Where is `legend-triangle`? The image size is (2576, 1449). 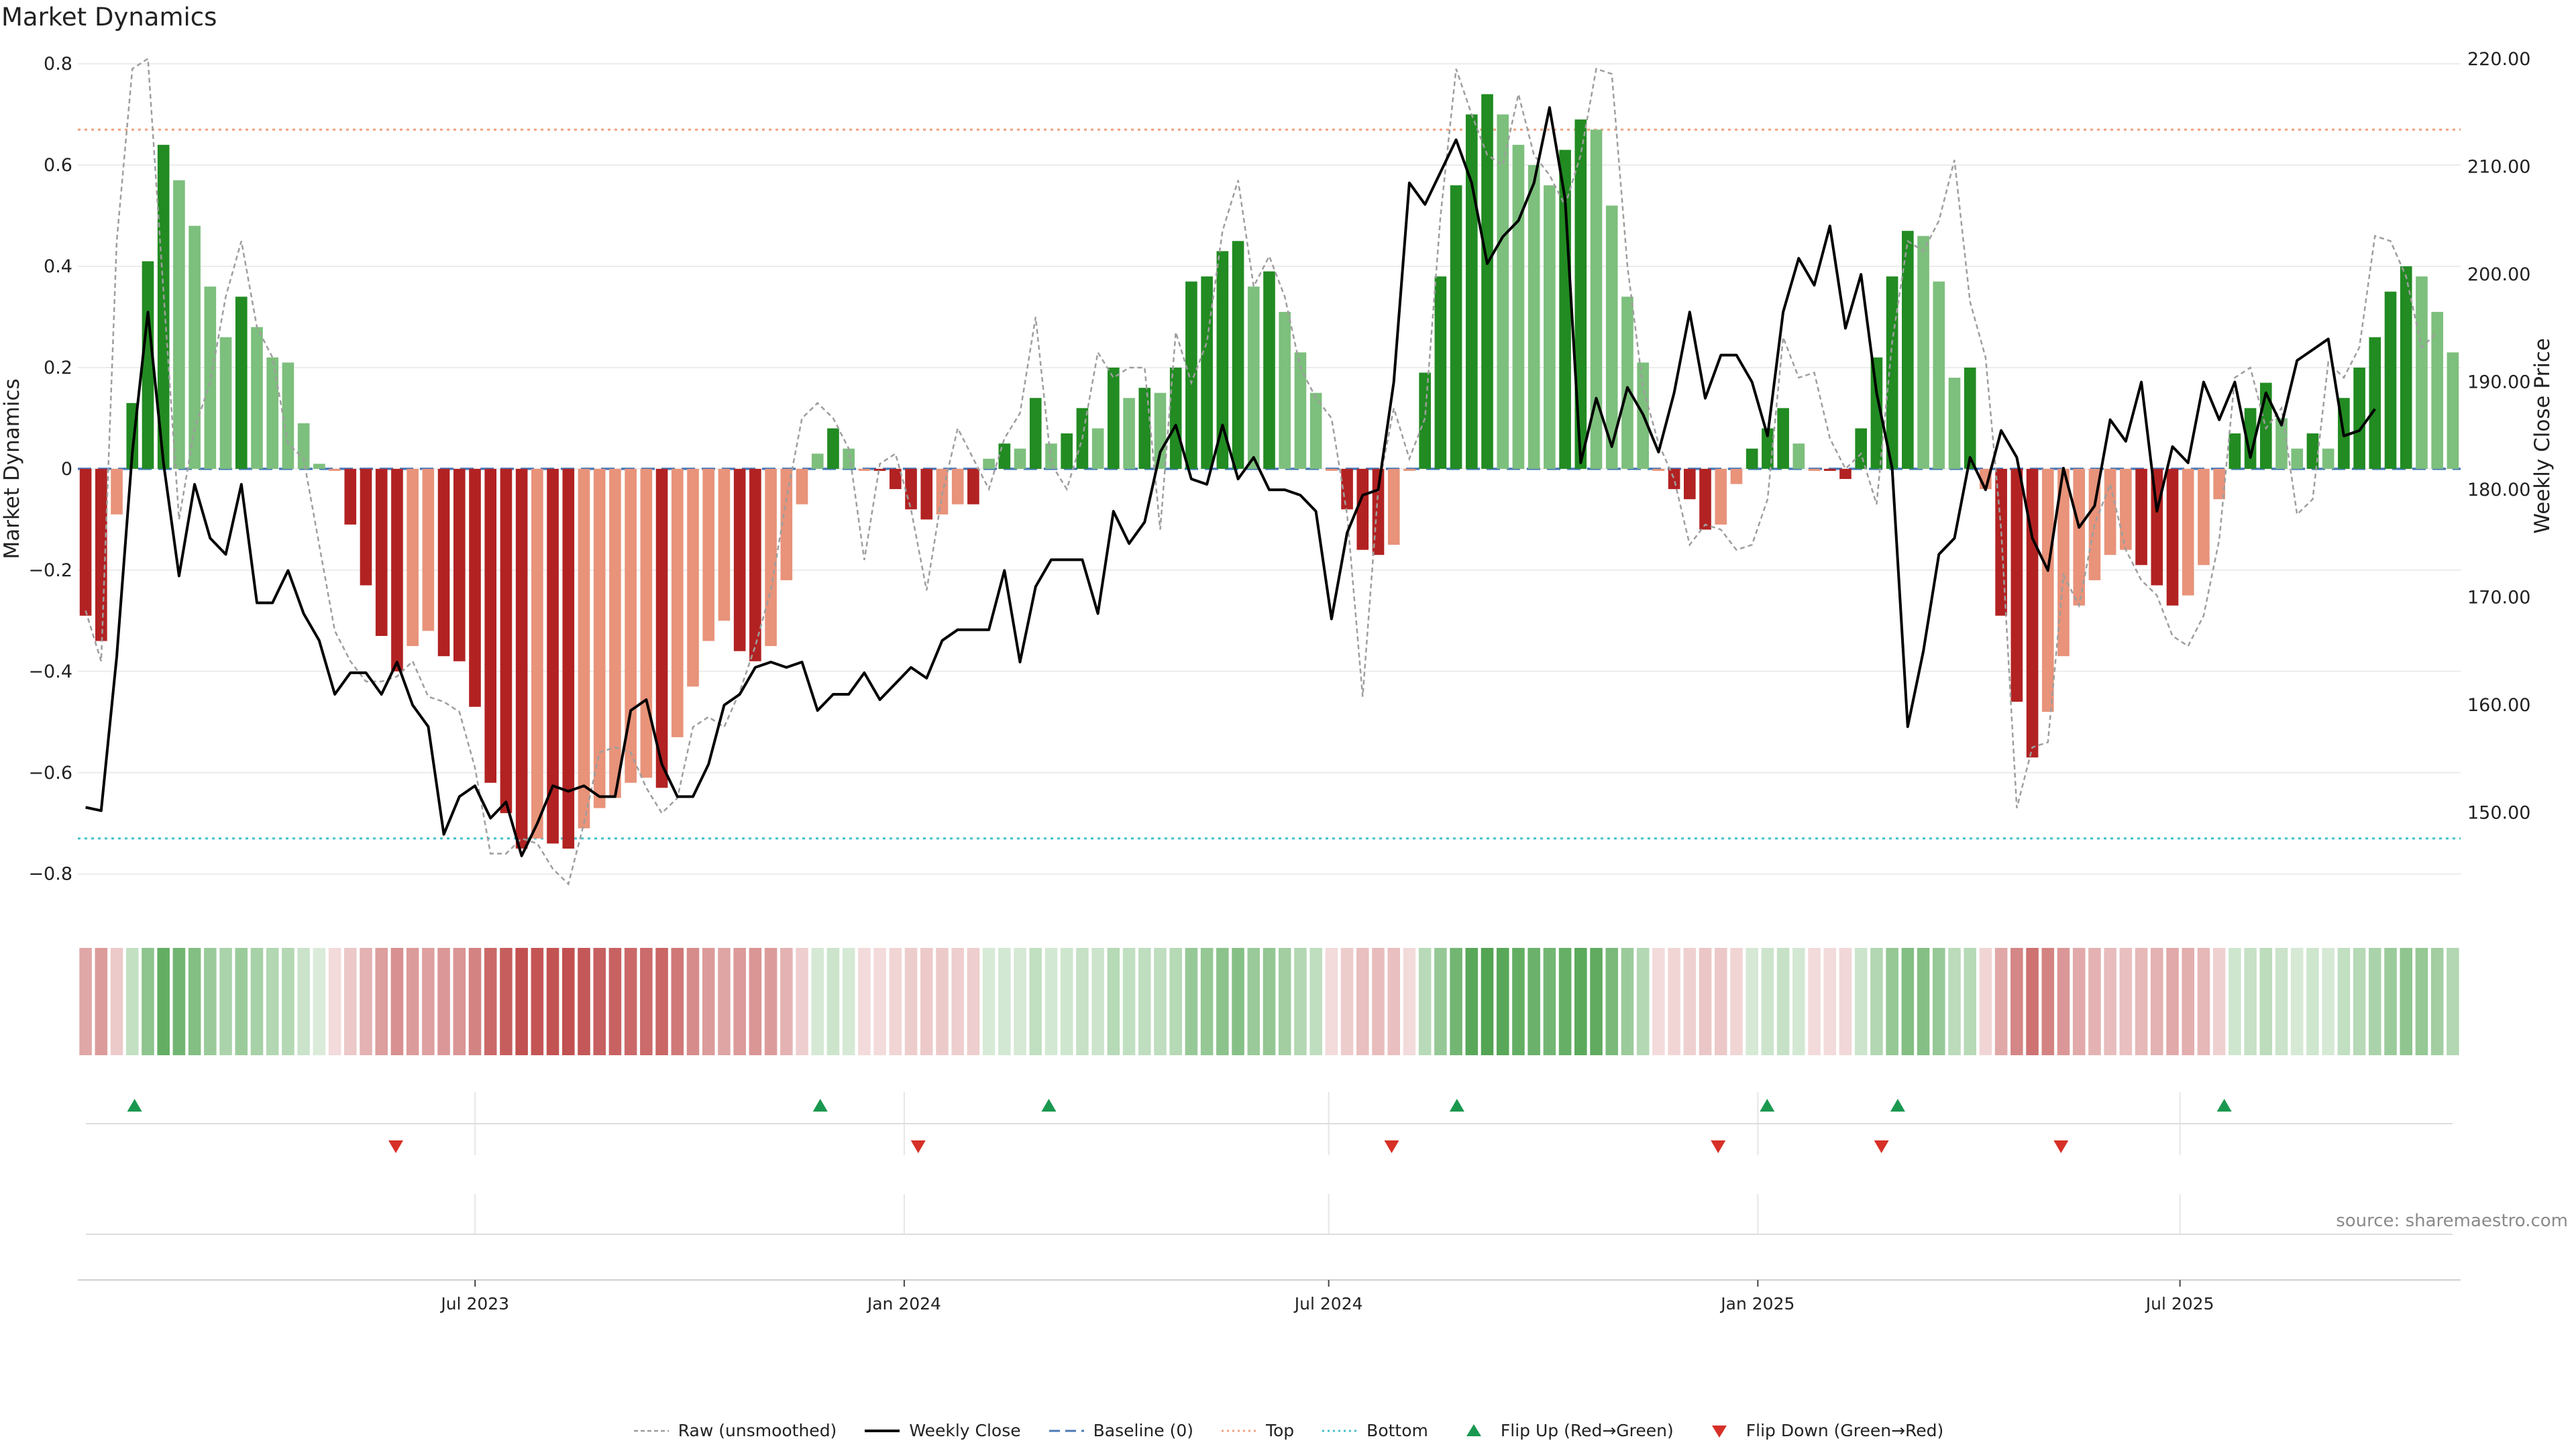 legend-triangle is located at coordinates (1719, 1431).